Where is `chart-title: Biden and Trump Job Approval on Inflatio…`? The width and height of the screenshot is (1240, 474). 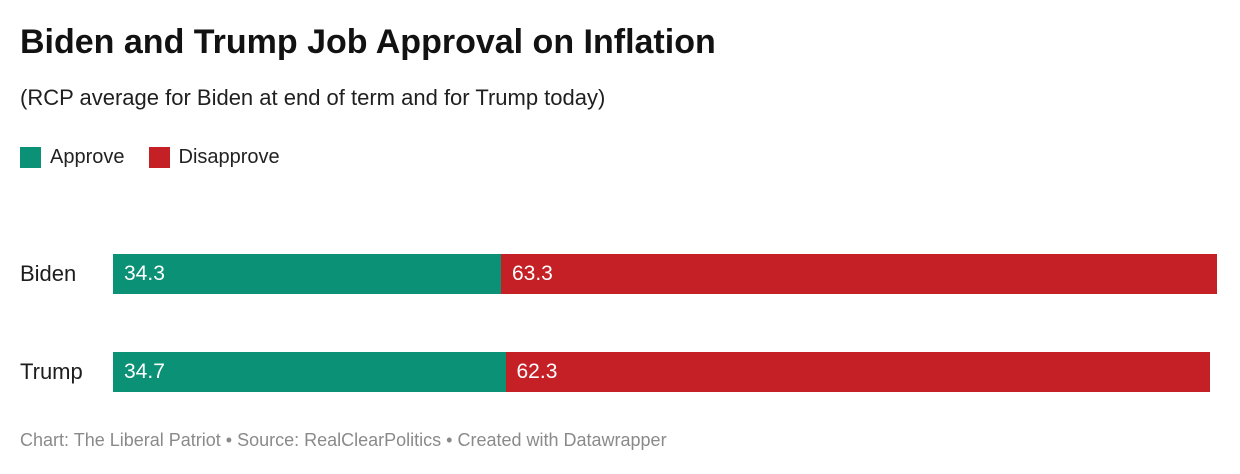
chart-title: Biden and Trump Job Approval on Inflatio… is located at coordinates (368, 42).